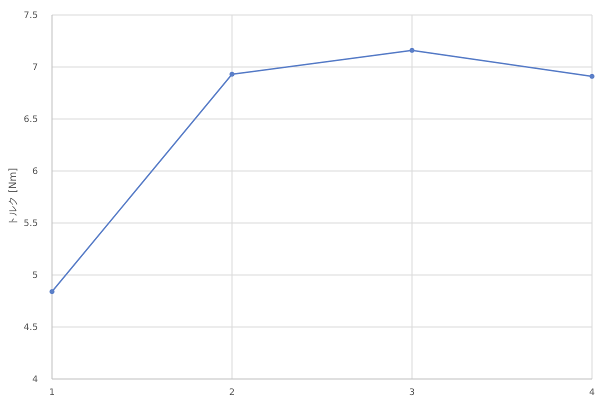 The image size is (600, 412). What do you see at coordinates (35, 276) in the screenshot?
I see `y-tick-label: 5` at bounding box center [35, 276].